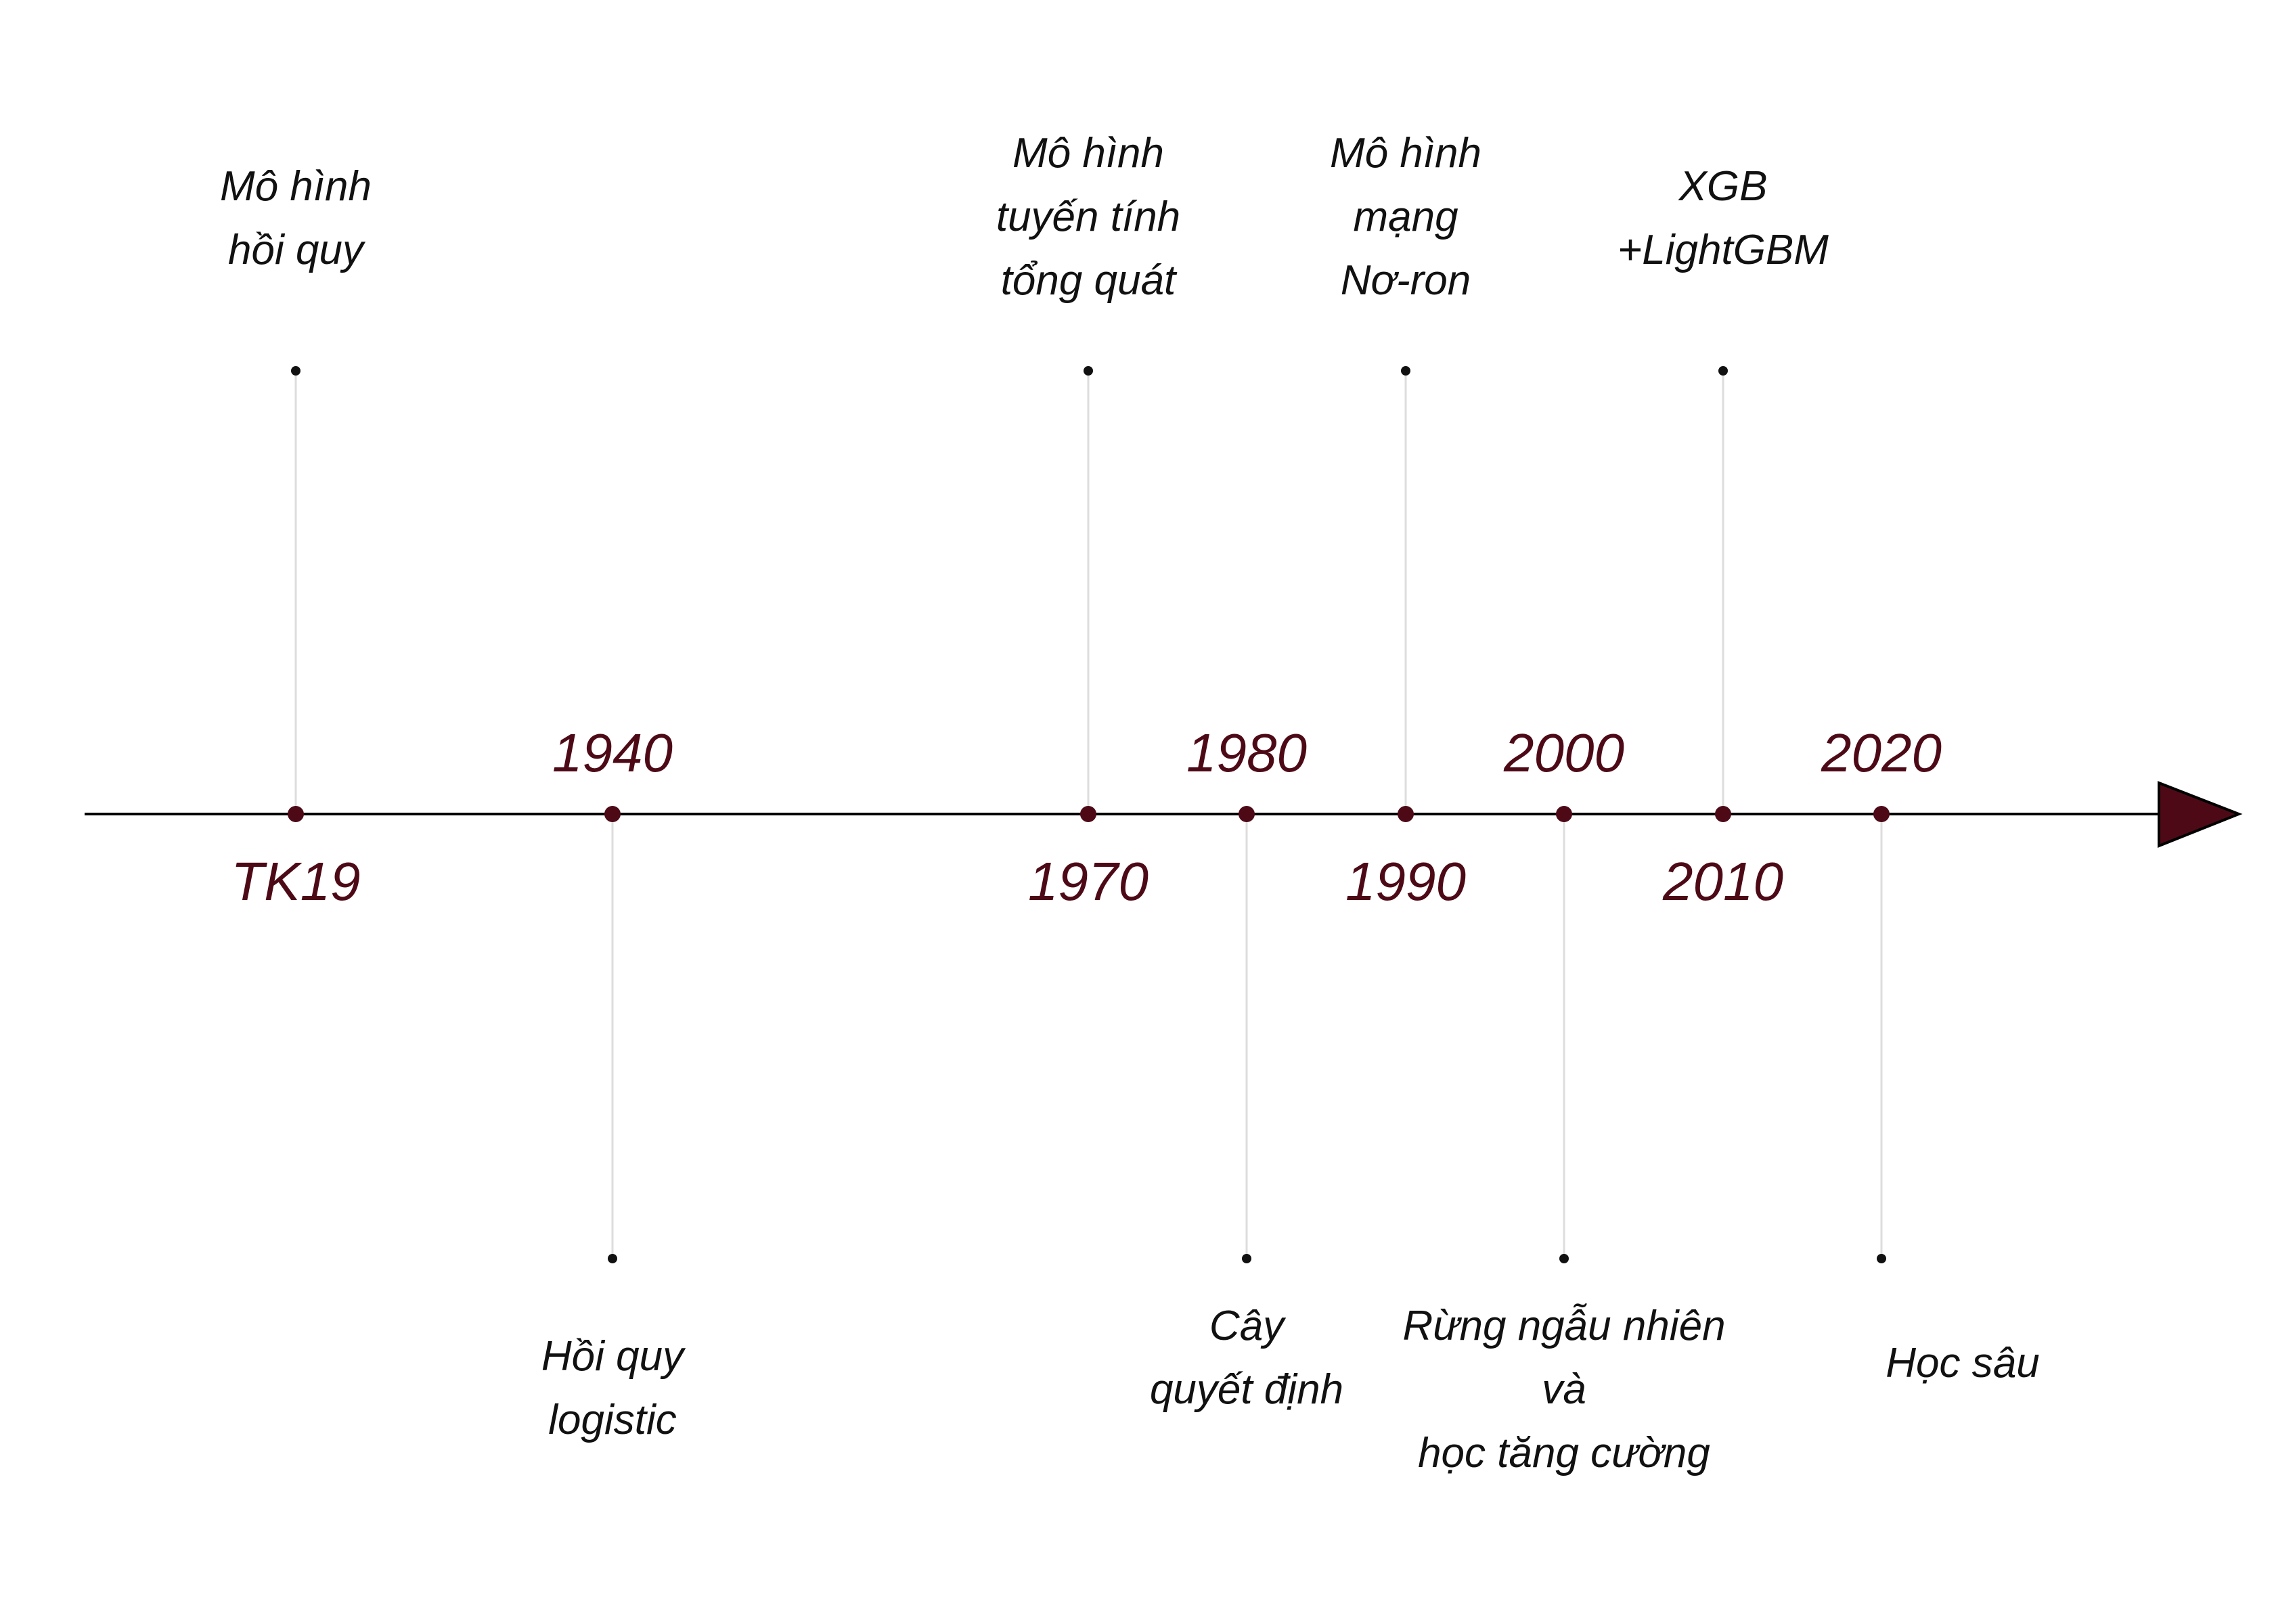  Describe the element at coordinates (1962, 1363) in the screenshot. I see `event-label-line: Học sâu` at that location.